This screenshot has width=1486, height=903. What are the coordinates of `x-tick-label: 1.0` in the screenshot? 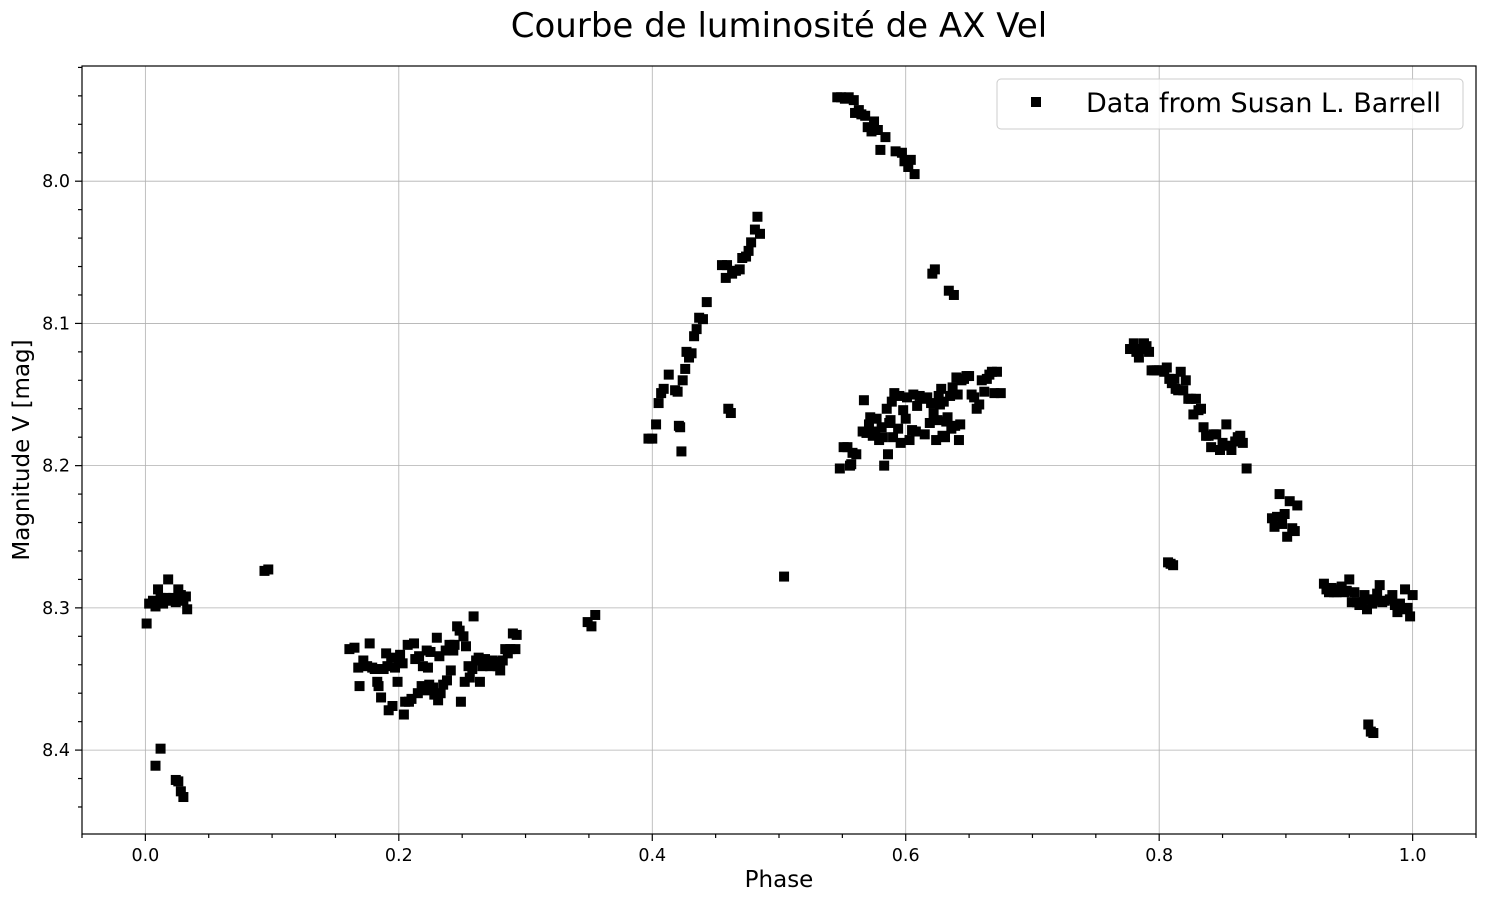 It's located at (1413, 856).